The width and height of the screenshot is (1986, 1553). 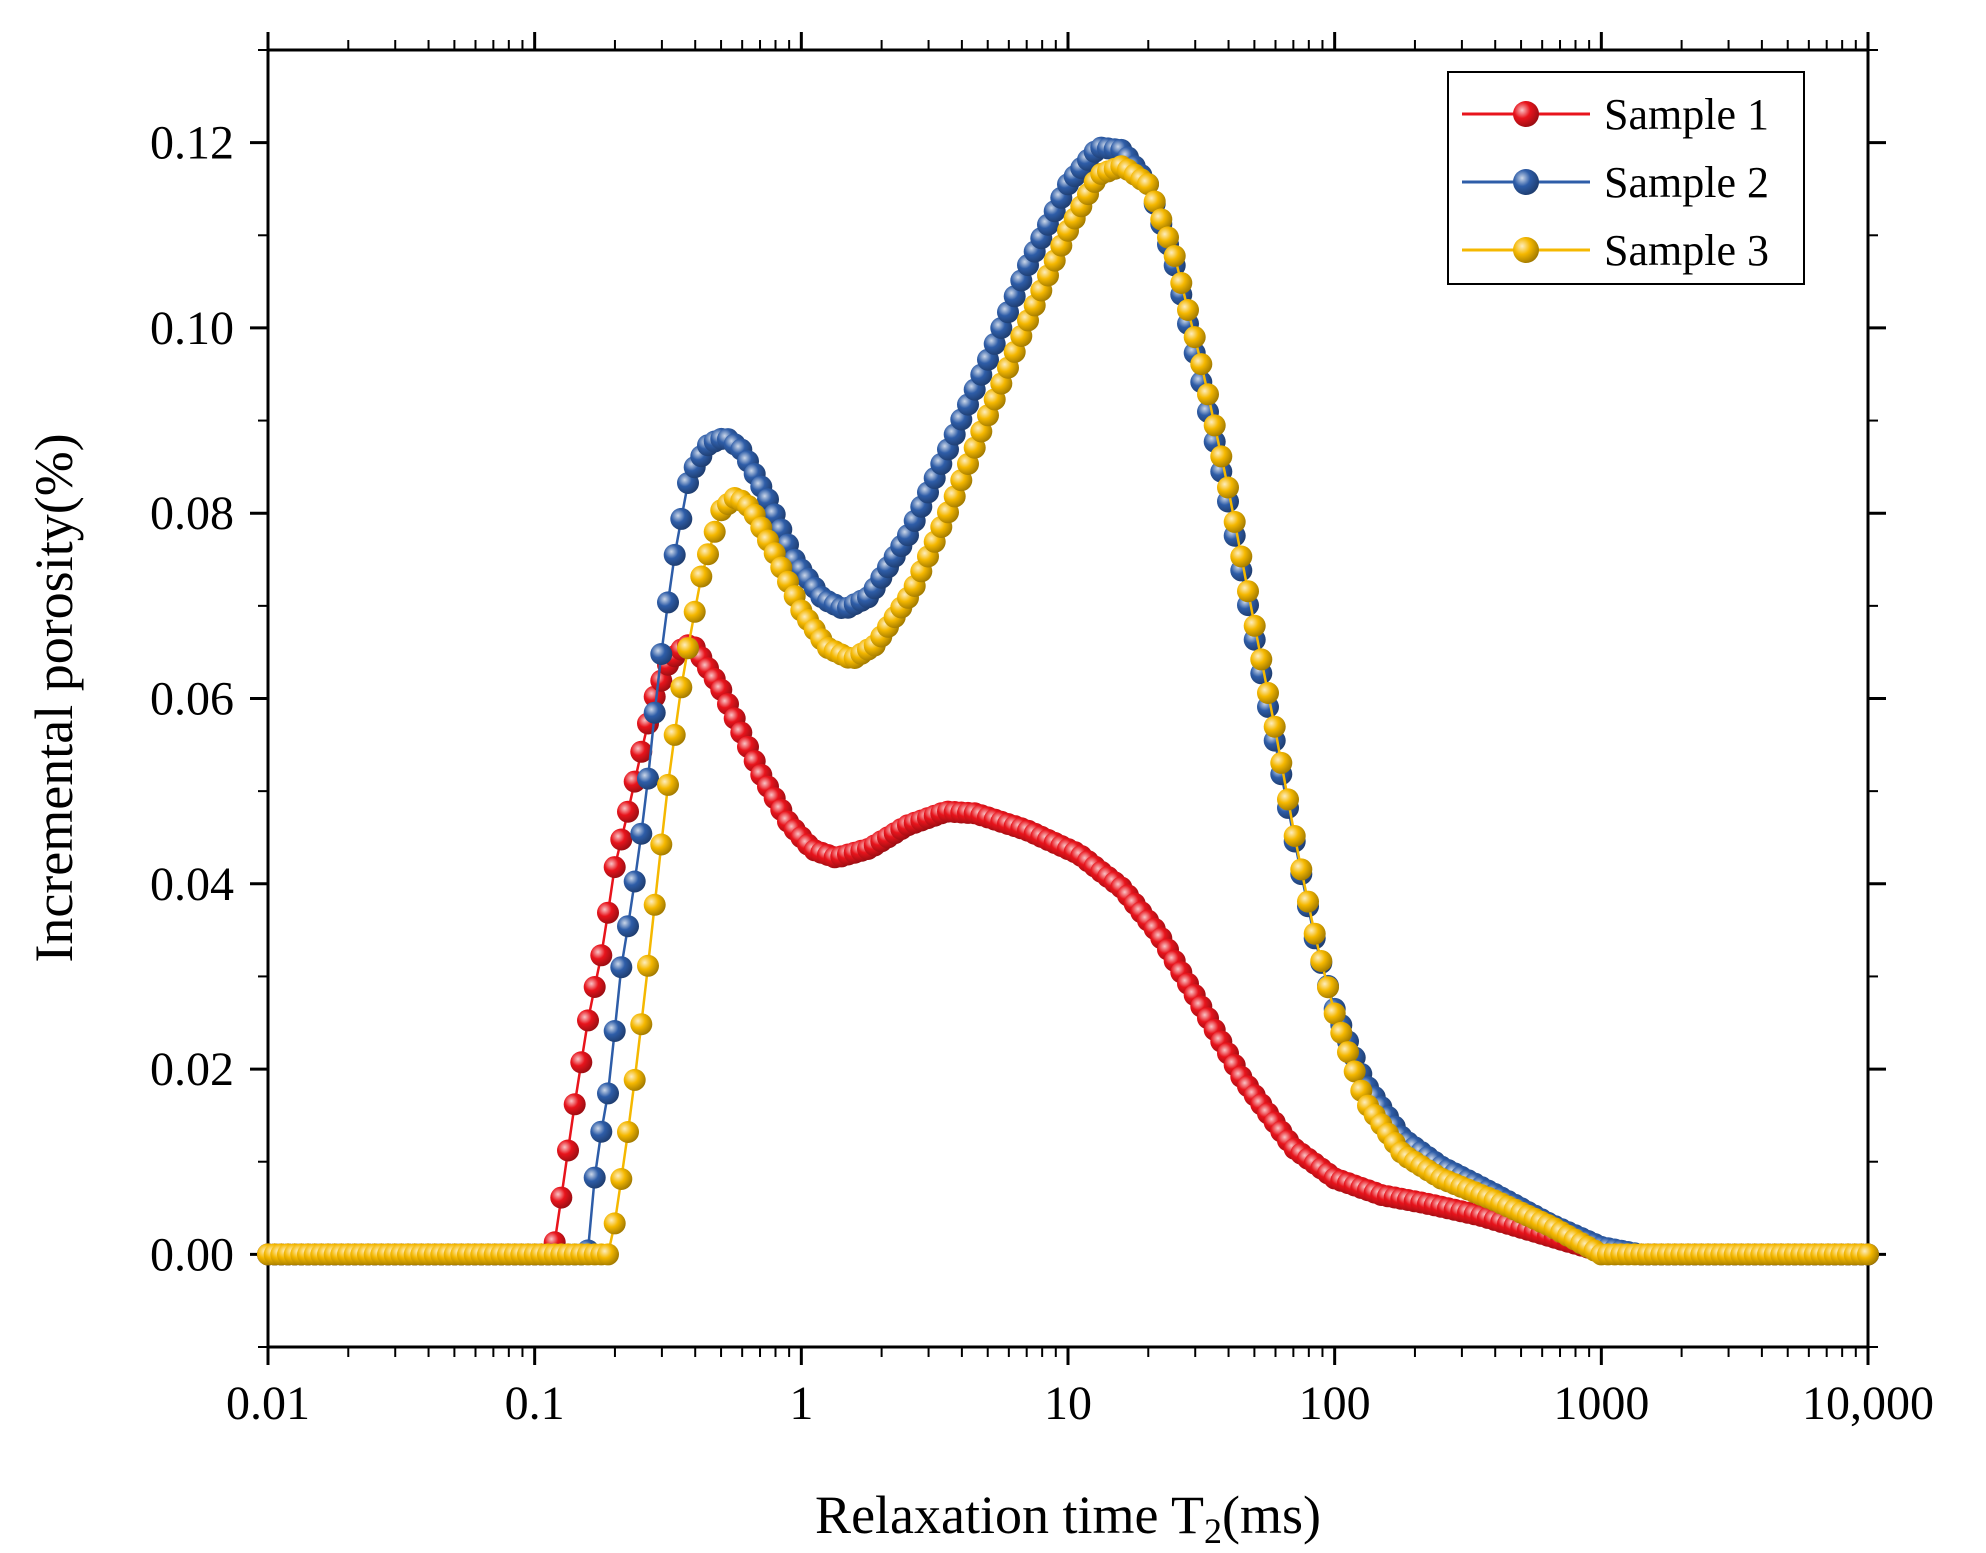 What do you see at coordinates (1271, 1515) in the screenshot?
I see `x-axis-title-unit: (ms)` at bounding box center [1271, 1515].